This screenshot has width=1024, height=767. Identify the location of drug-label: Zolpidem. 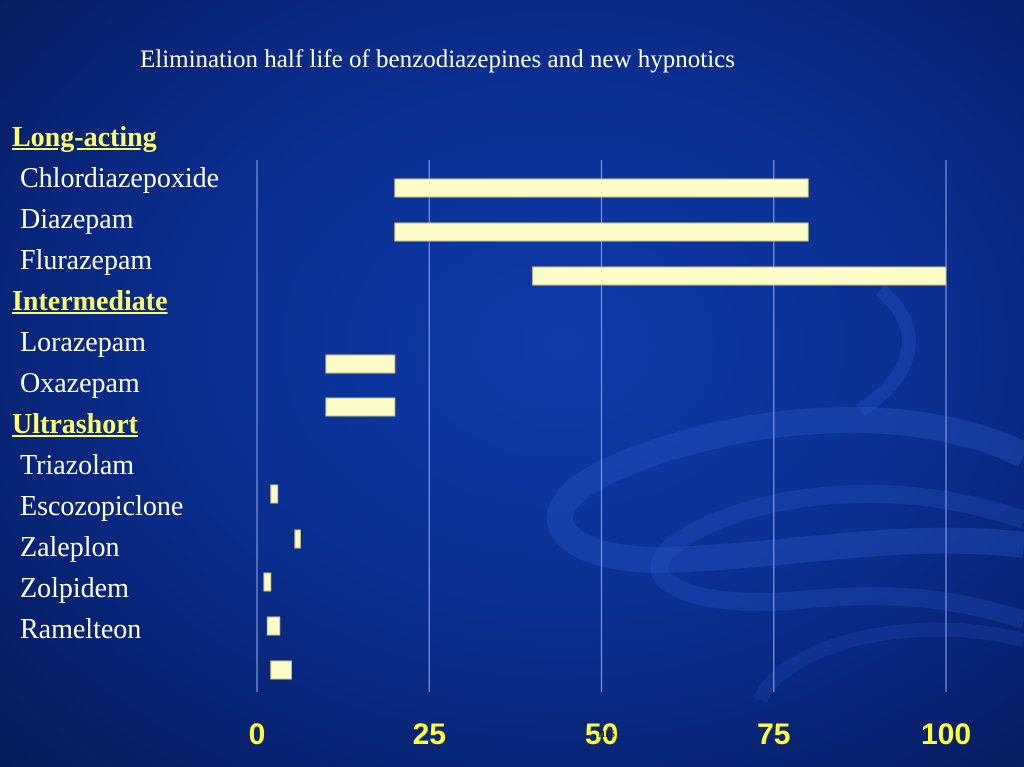
(74, 588).